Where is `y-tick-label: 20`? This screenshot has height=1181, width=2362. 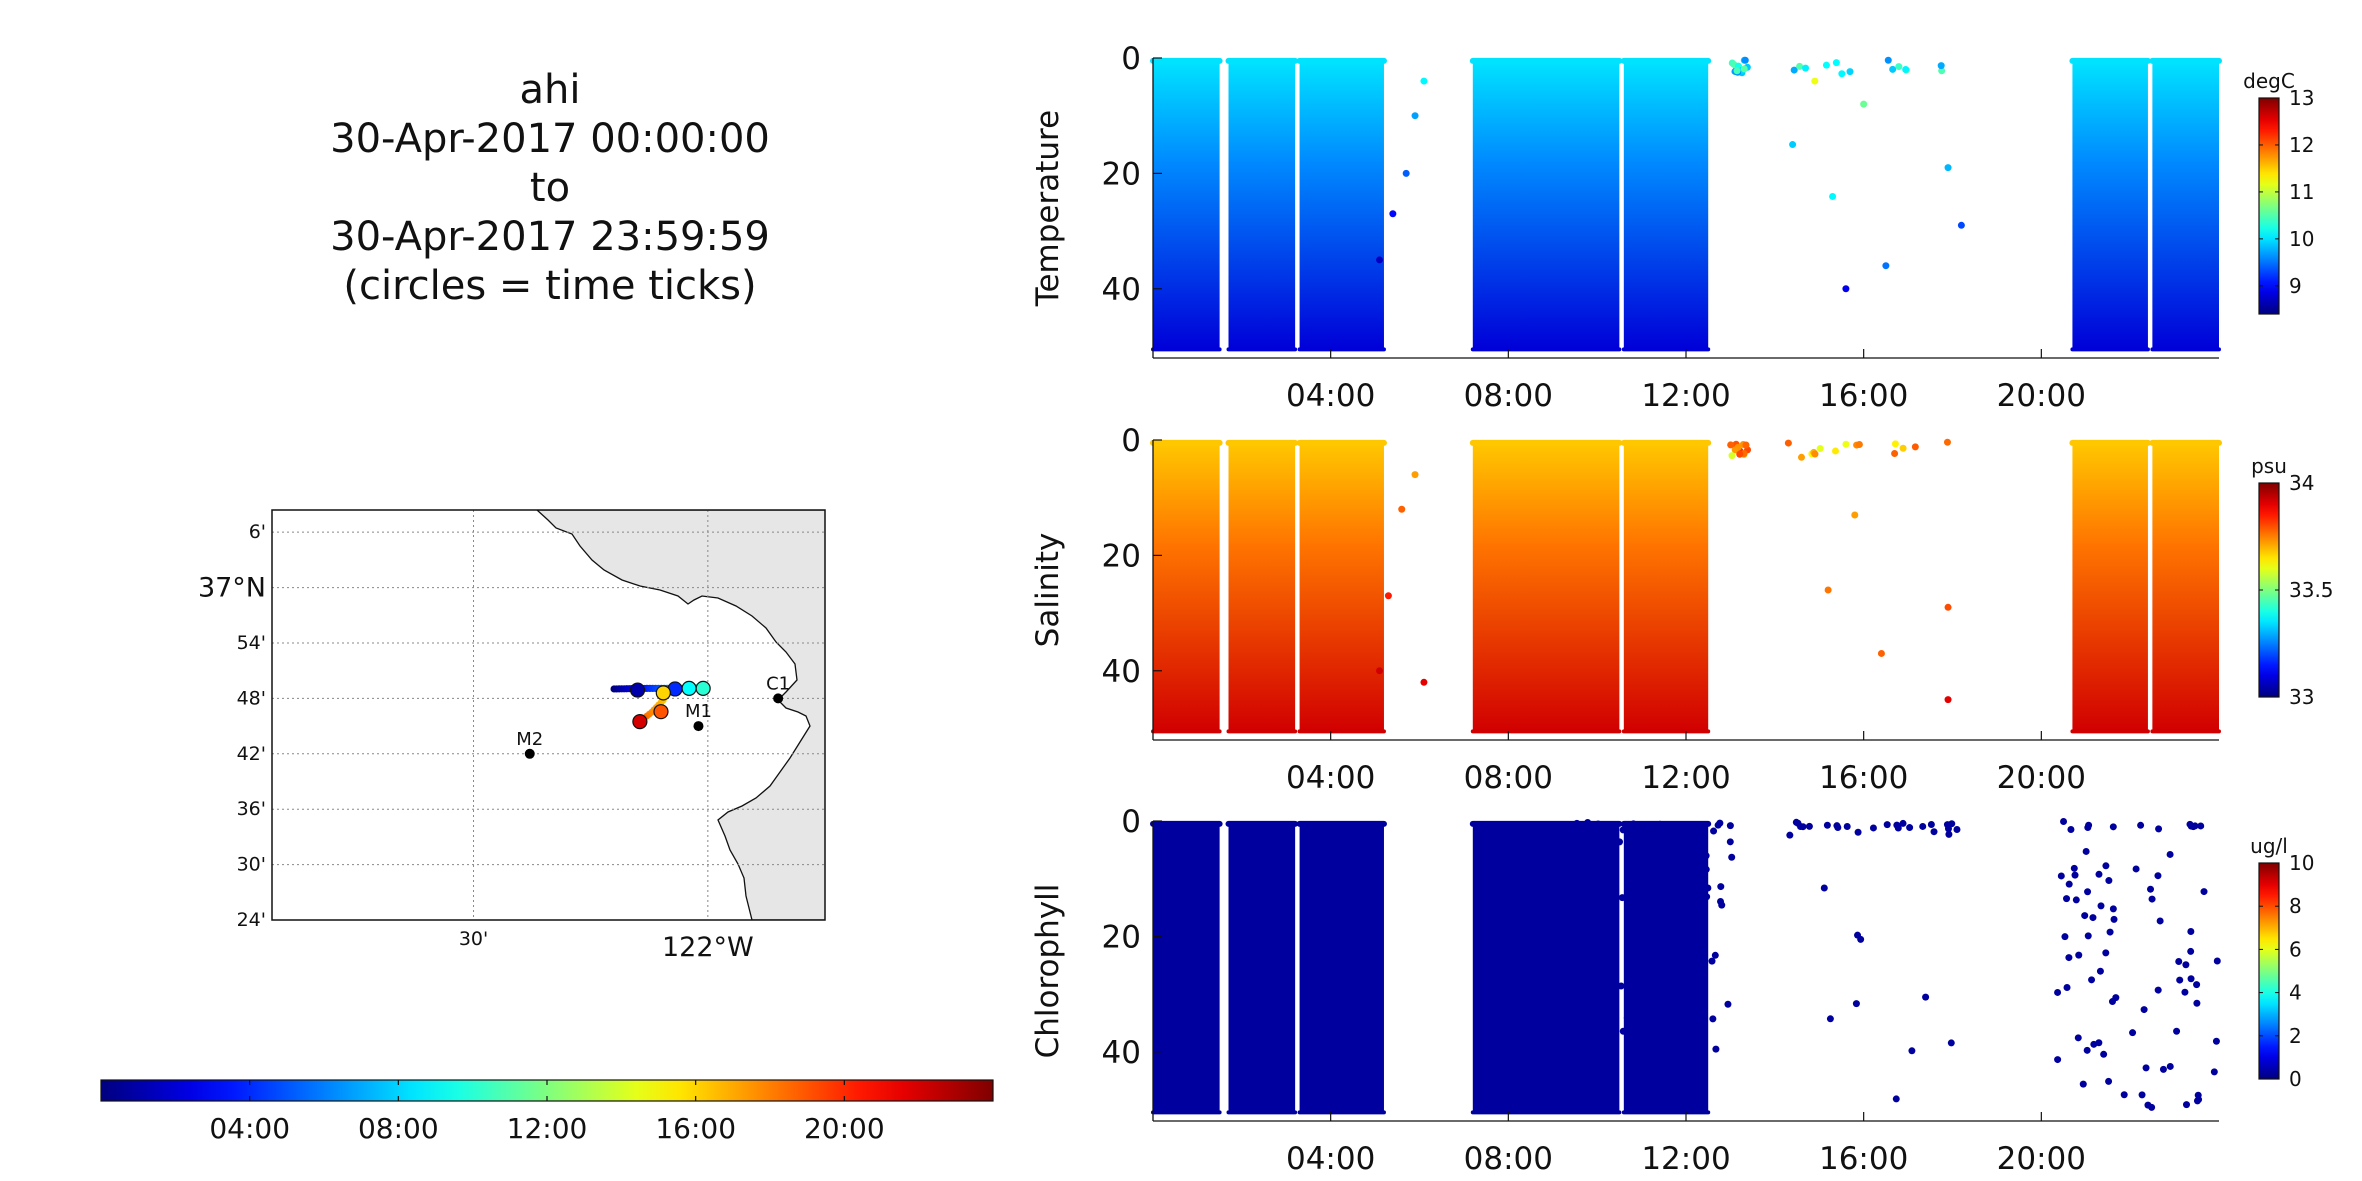
y-tick-label: 20 is located at coordinates (1121, 556).